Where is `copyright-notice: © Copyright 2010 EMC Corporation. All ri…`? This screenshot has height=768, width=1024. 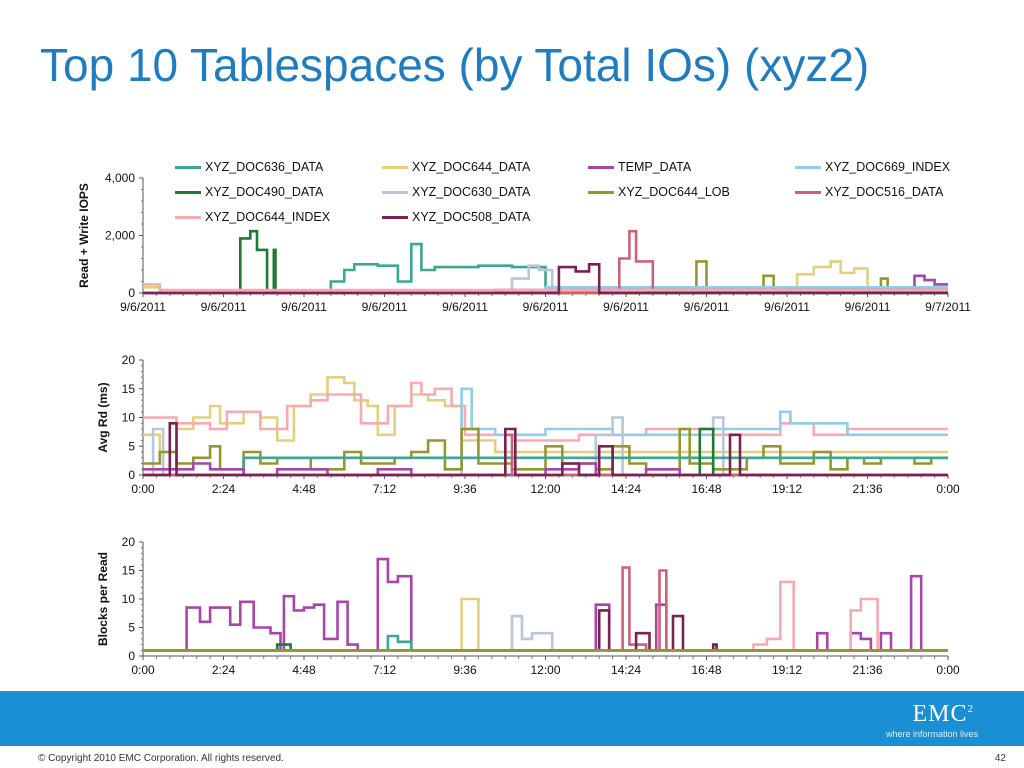 copyright-notice: © Copyright 2010 EMC Corporation. All ri… is located at coordinates (161, 758).